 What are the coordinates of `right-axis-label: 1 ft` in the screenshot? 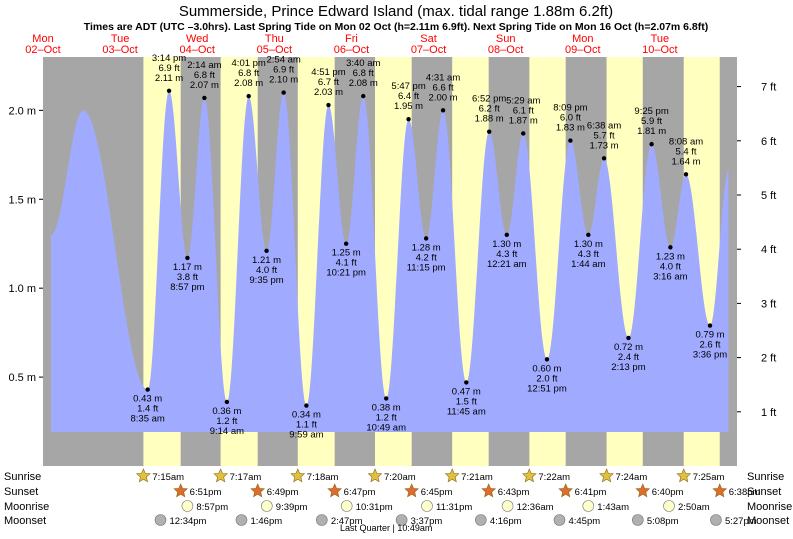 It's located at (768, 413).